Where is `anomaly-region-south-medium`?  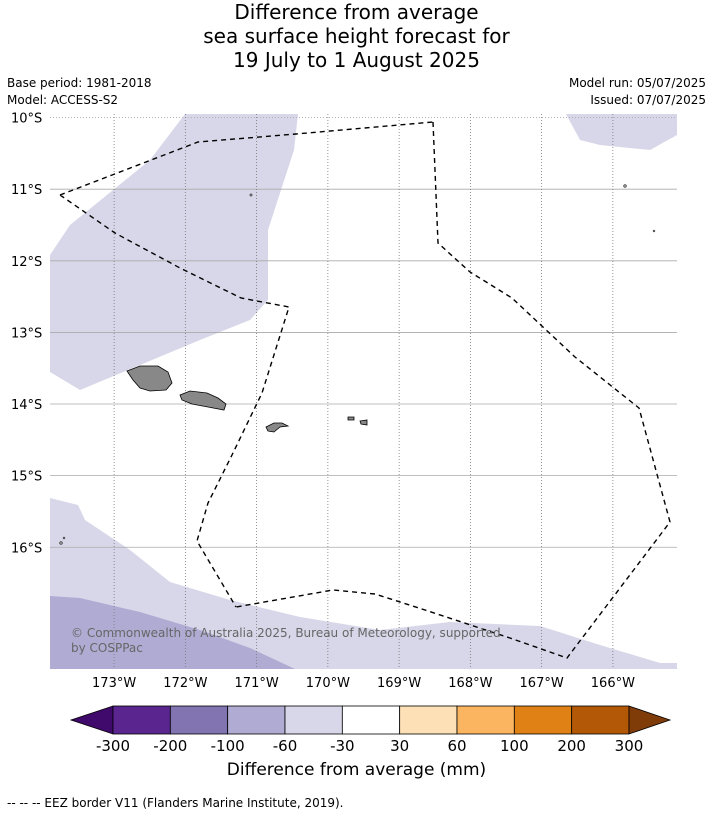 anomaly-region-south-medium is located at coordinates (172, 632).